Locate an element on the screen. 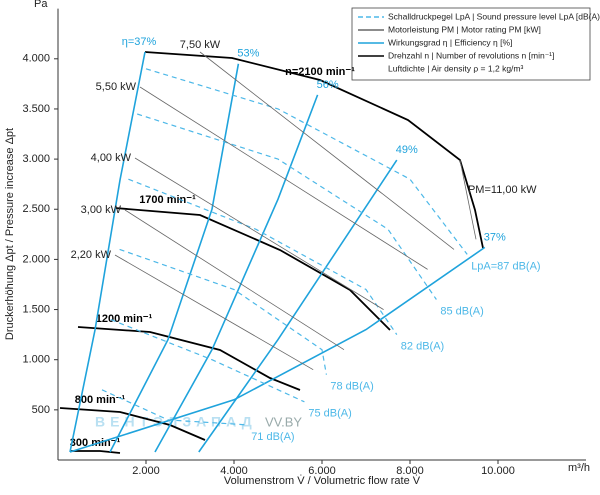  x-tick-label: 4.000 is located at coordinates (234, 471).